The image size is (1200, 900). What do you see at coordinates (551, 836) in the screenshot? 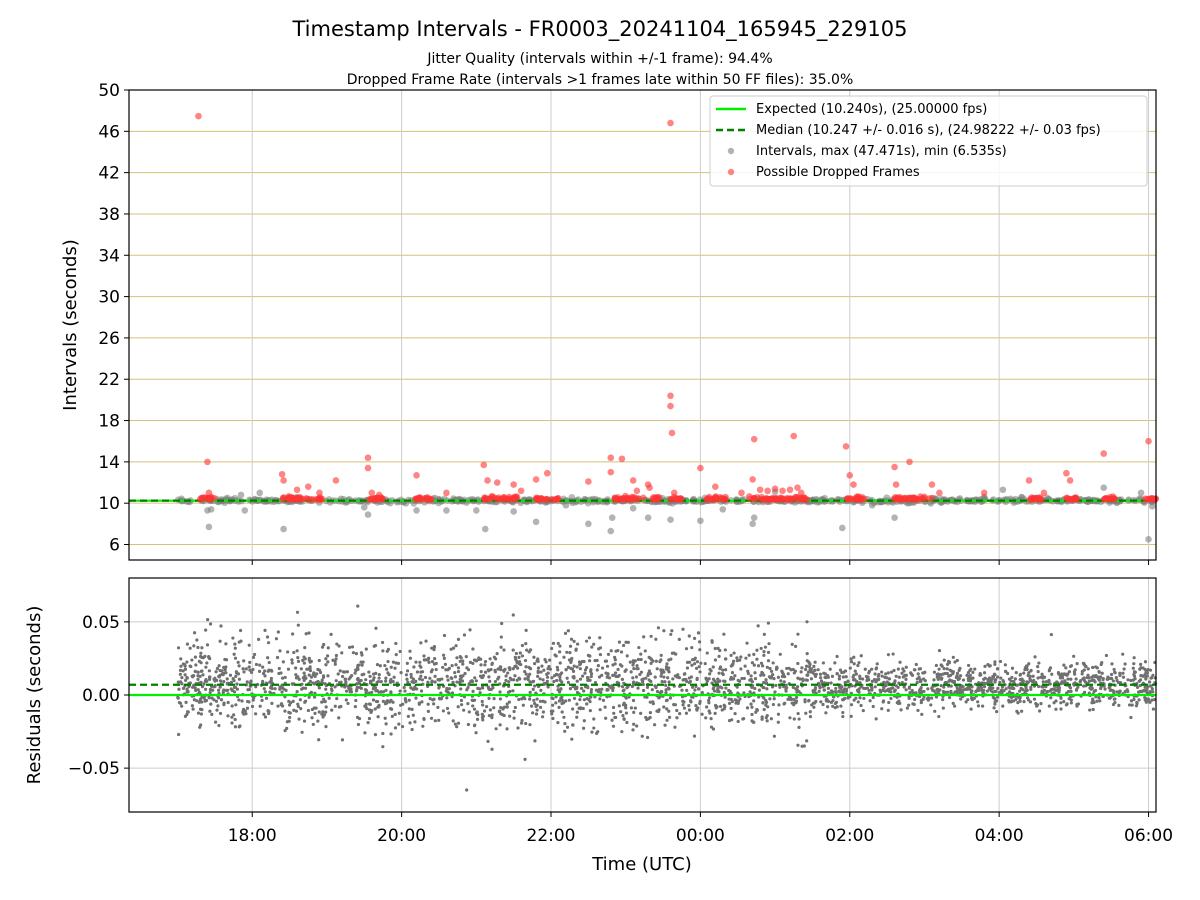
I see `bottom-x-tick-label: 22:00` at bounding box center [551, 836].